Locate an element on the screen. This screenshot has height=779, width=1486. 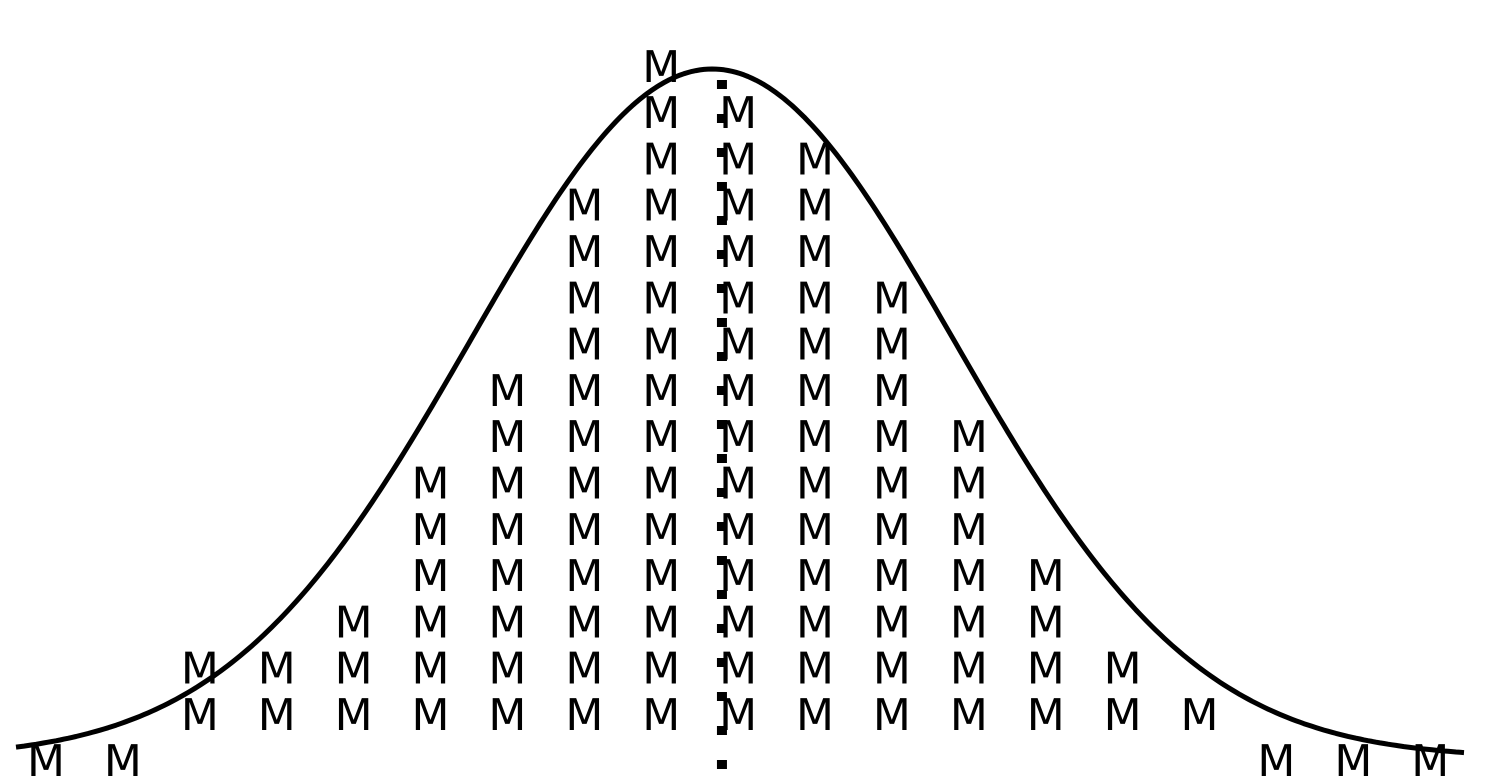
mean-line is located at coordinates (721, 424).